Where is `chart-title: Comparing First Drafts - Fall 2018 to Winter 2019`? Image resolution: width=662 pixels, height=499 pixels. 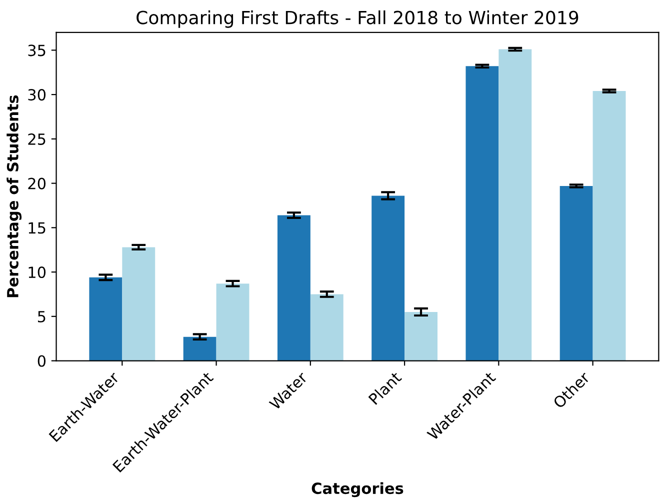 chart-title: Comparing First Drafts - Fall 2018 to Winter 2019 is located at coordinates (357, 19).